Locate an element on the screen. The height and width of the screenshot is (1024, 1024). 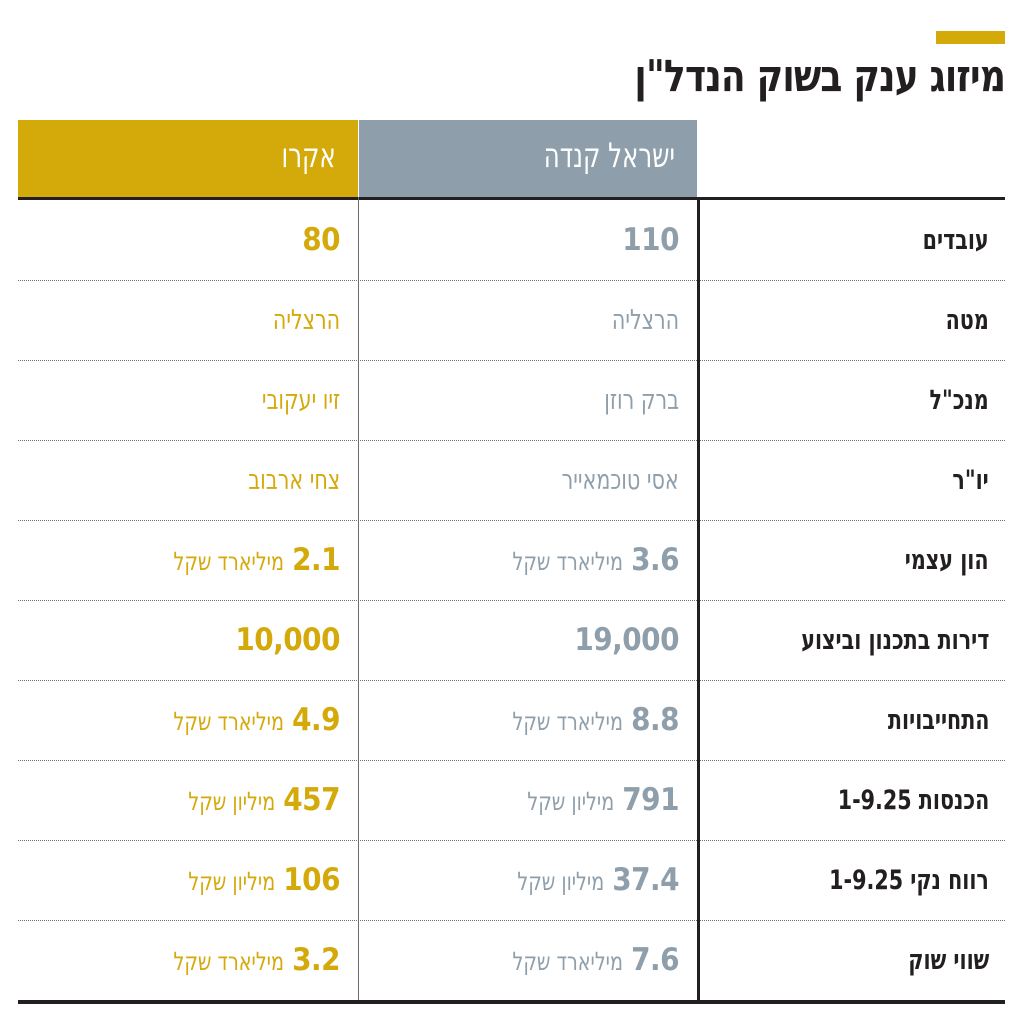
cell-value: 3.6 is located at coordinates (655, 560).